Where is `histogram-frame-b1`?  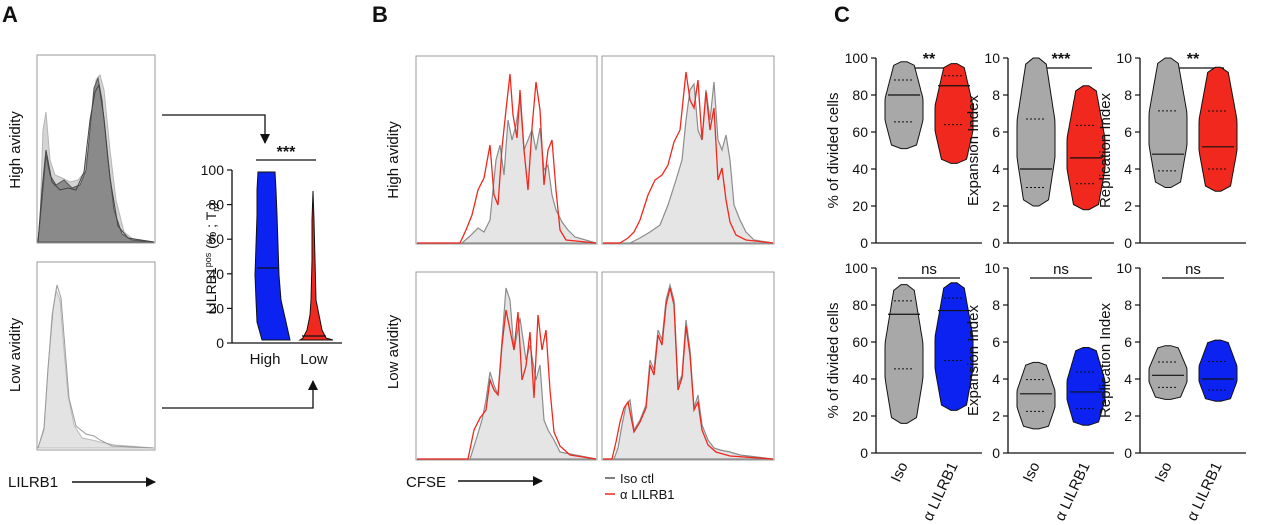
histogram-frame-b1 is located at coordinates (506, 150).